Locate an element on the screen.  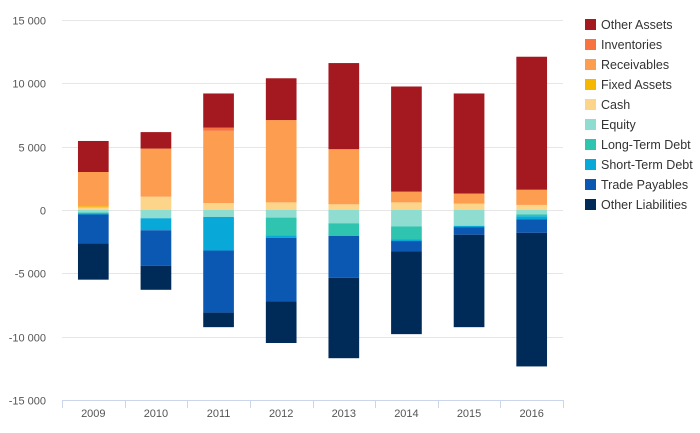
legend-item: Receivables is located at coordinates (627, 65).